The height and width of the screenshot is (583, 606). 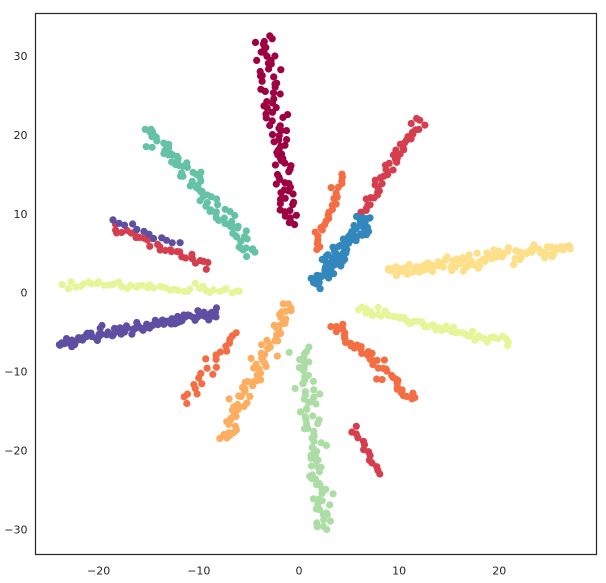 What do you see at coordinates (15, 372) in the screenshot?
I see `y-tick-label: −10` at bounding box center [15, 372].